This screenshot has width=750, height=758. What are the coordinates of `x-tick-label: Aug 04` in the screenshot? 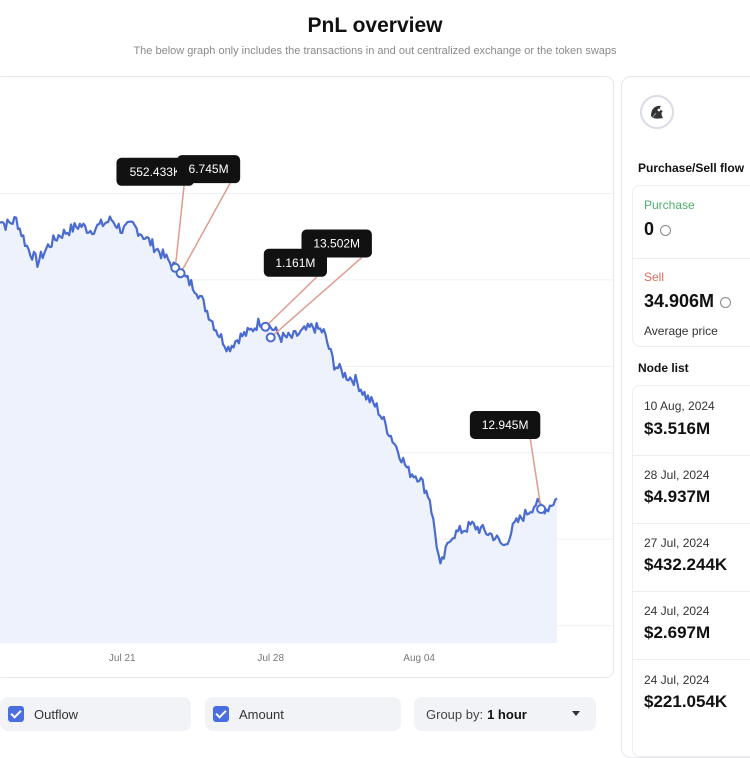 It's located at (419, 658).